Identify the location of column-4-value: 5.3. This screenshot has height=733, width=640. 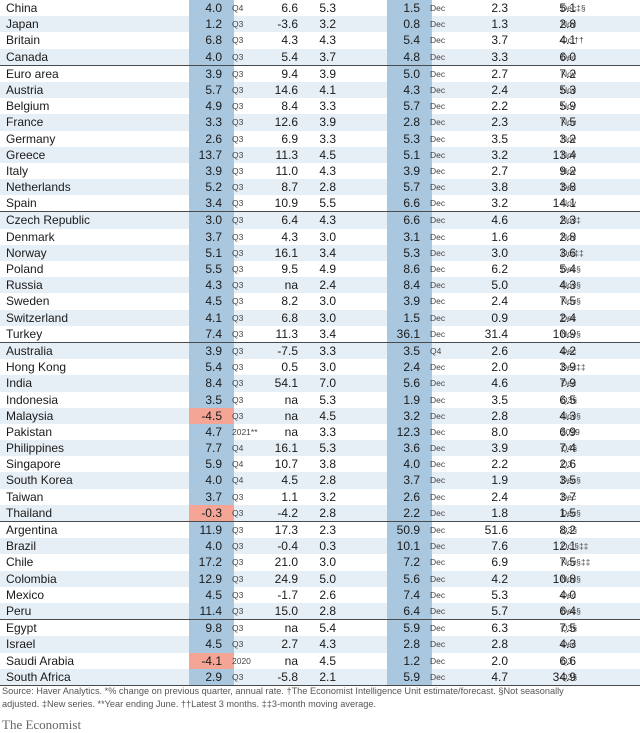
(327, 8).